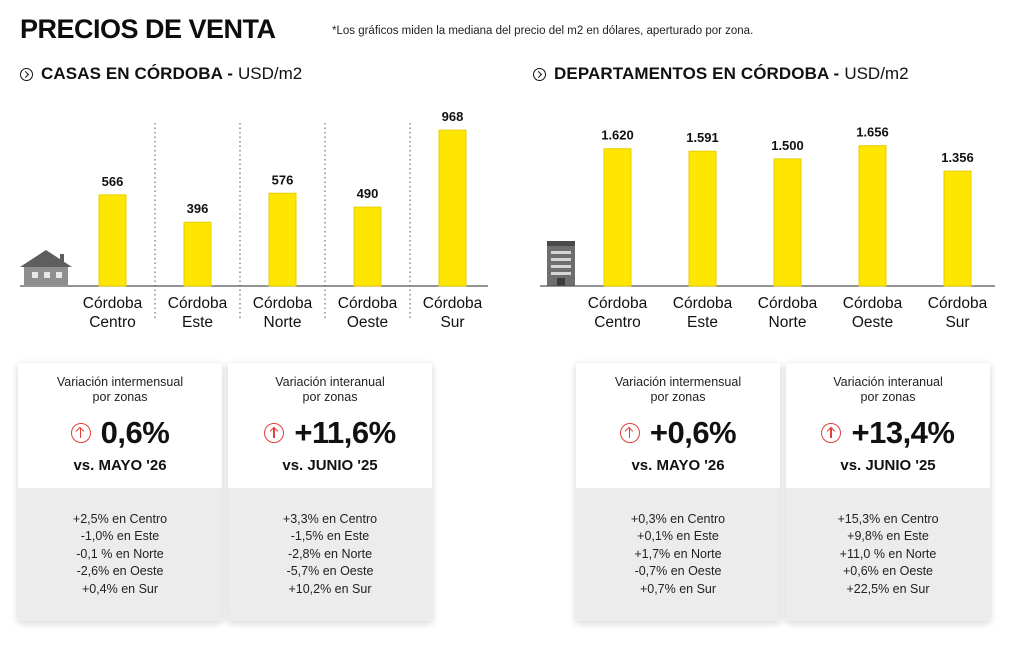 The image size is (1024, 648). I want to click on bar-value-label: 968, so click(453, 116).